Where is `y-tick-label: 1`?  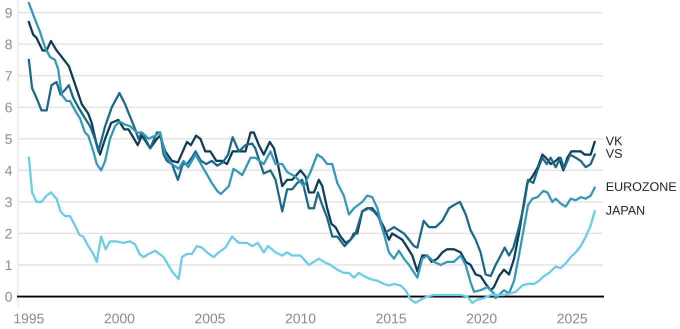
y-tick-label: 1 is located at coordinates (9, 265).